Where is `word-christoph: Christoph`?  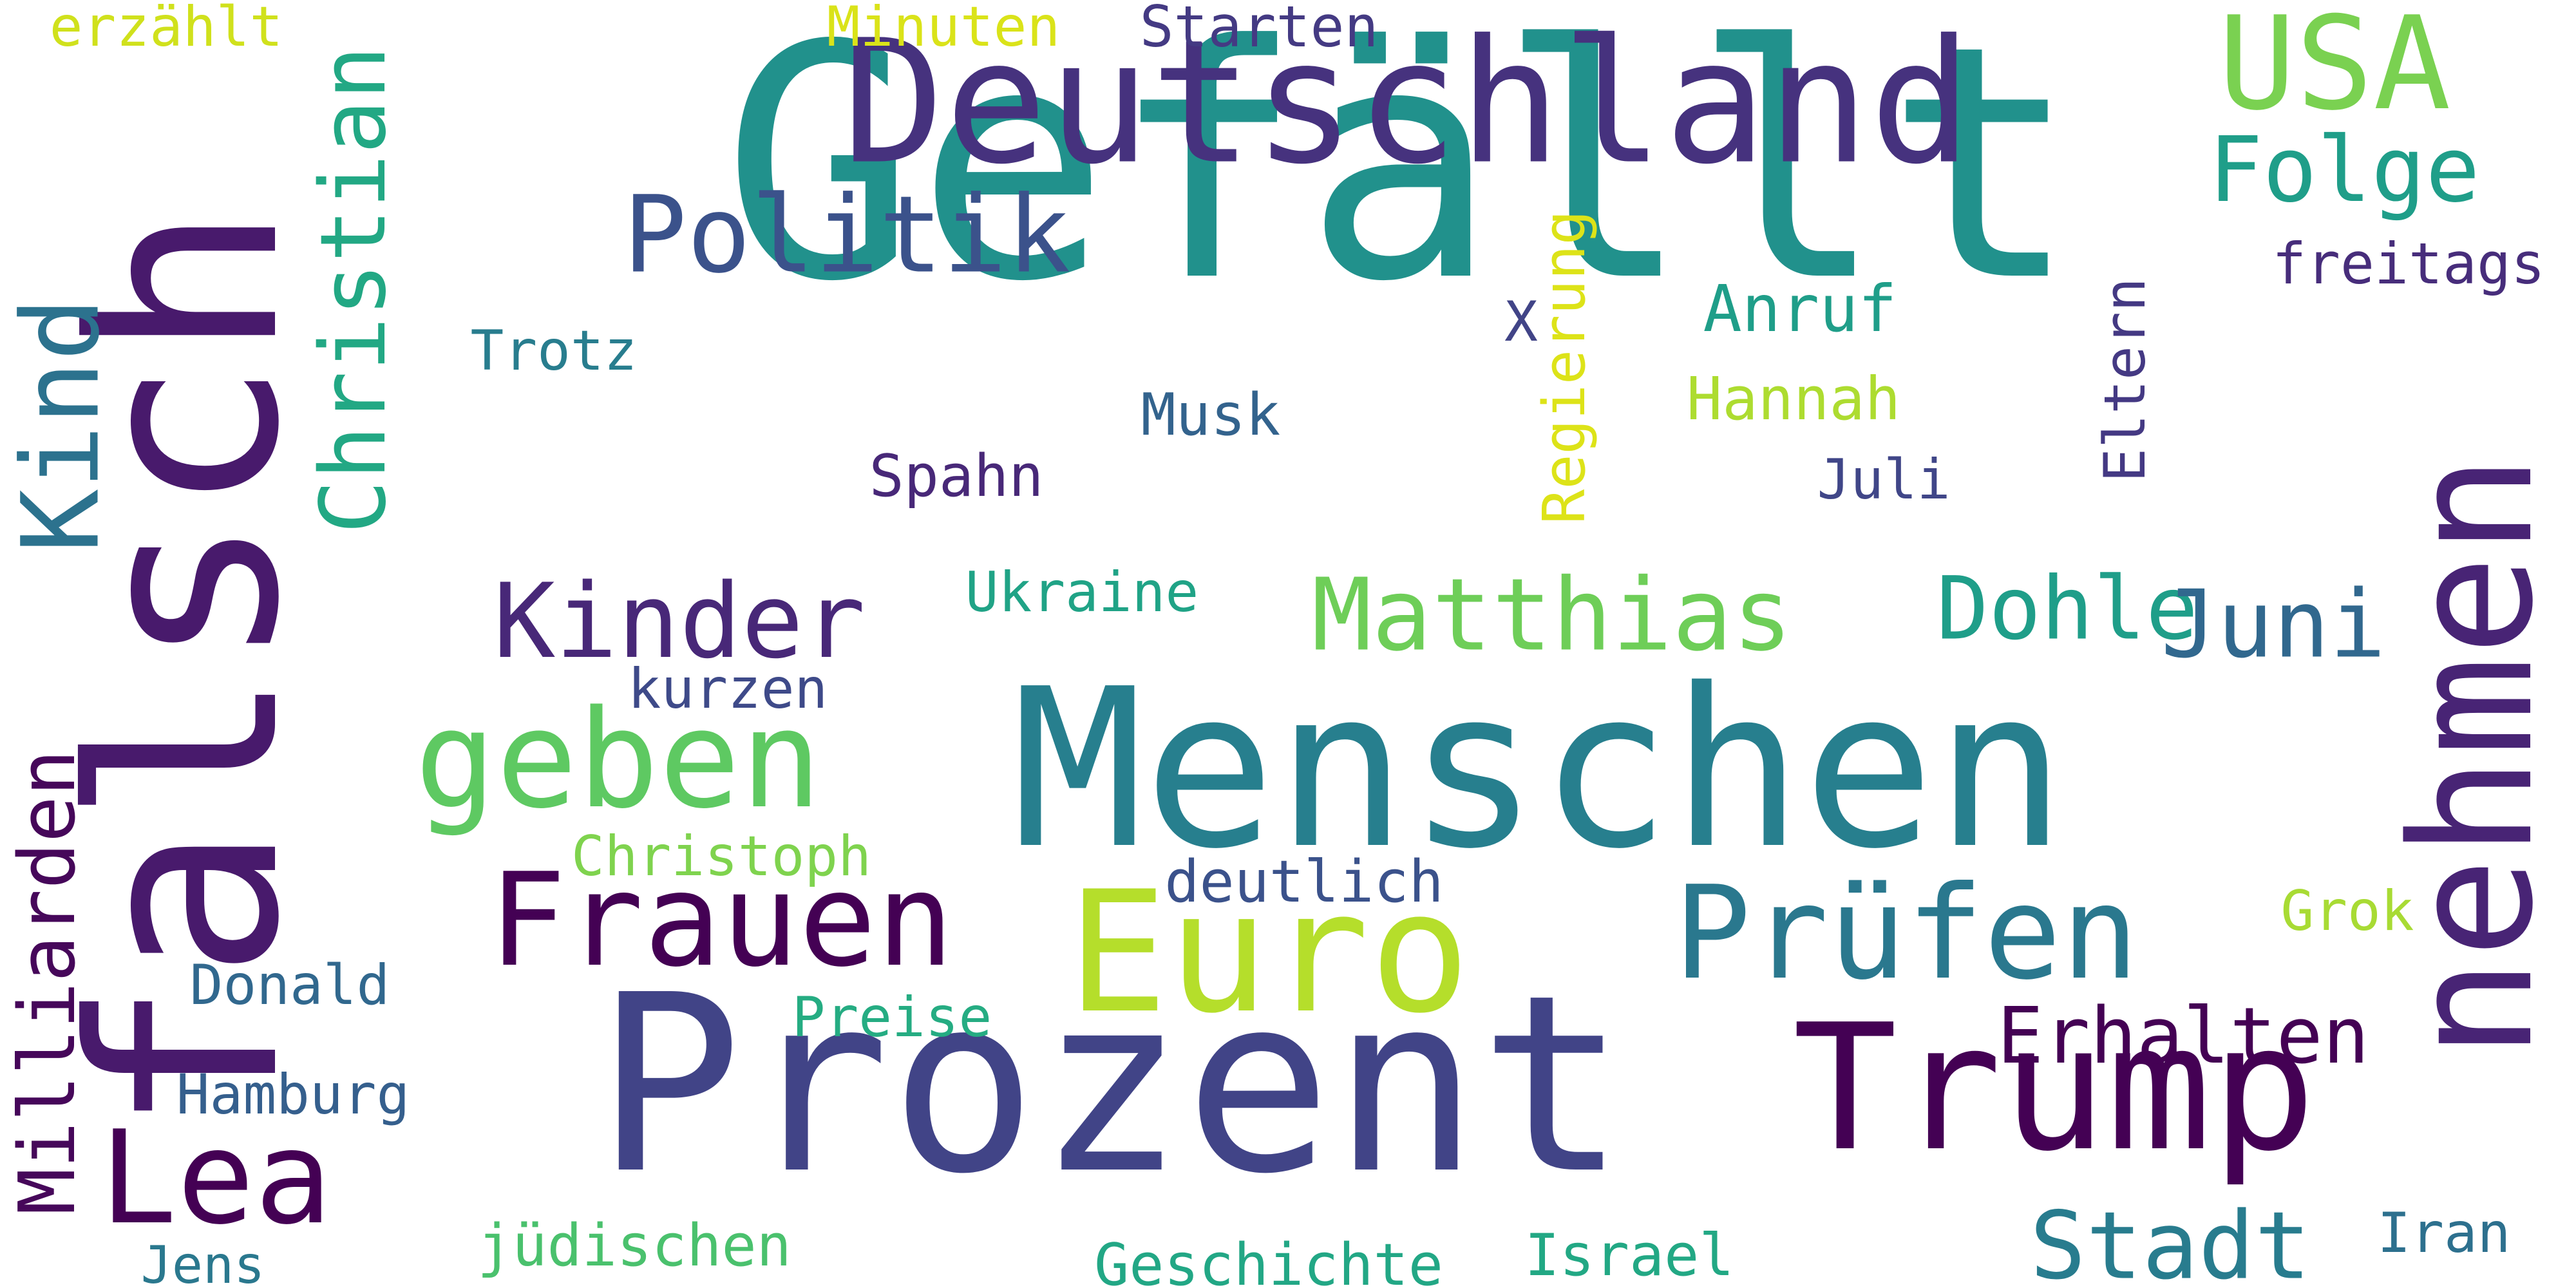 word-christoph: Christoph is located at coordinates (721, 856).